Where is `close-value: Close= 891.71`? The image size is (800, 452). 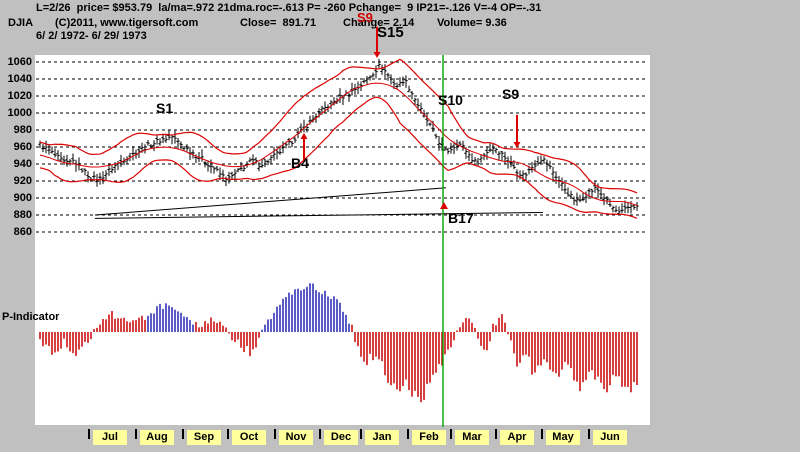 close-value: Close= 891.71 is located at coordinates (278, 23).